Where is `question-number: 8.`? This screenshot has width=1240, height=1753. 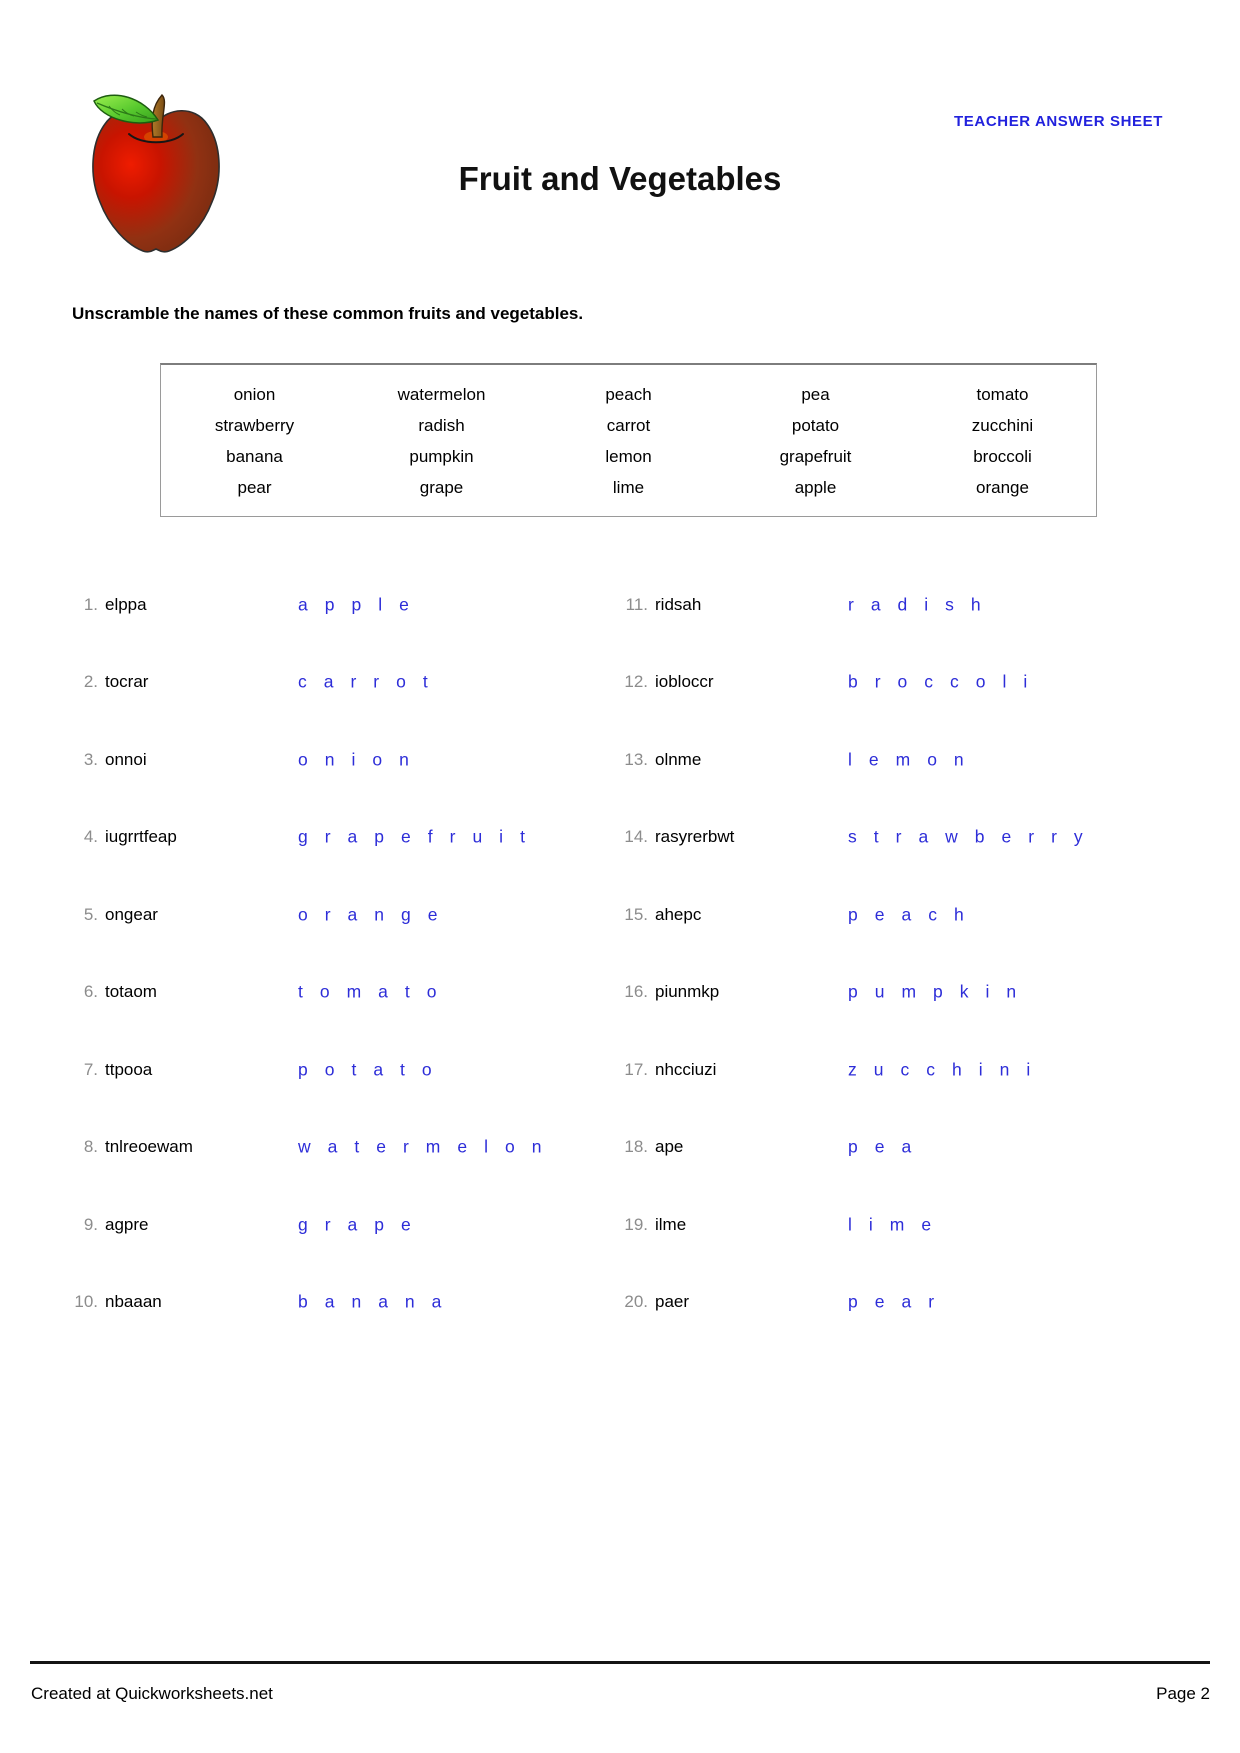 question-number: 8. is located at coordinates (90, 1147).